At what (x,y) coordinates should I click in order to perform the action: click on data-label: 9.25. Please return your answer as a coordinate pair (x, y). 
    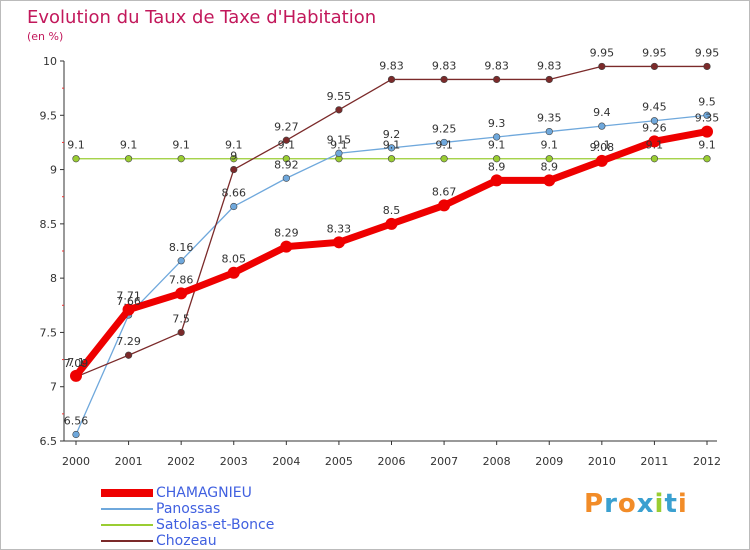
    Looking at the image, I should click on (444, 128).